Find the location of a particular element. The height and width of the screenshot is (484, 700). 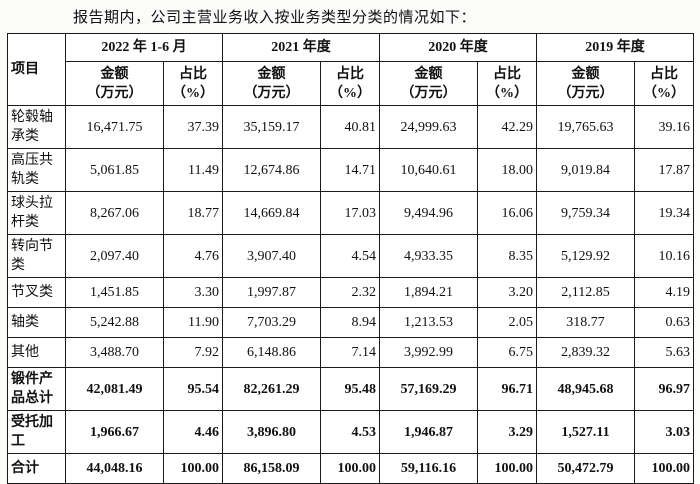

pct-cell: 10.16 is located at coordinates (664, 256).